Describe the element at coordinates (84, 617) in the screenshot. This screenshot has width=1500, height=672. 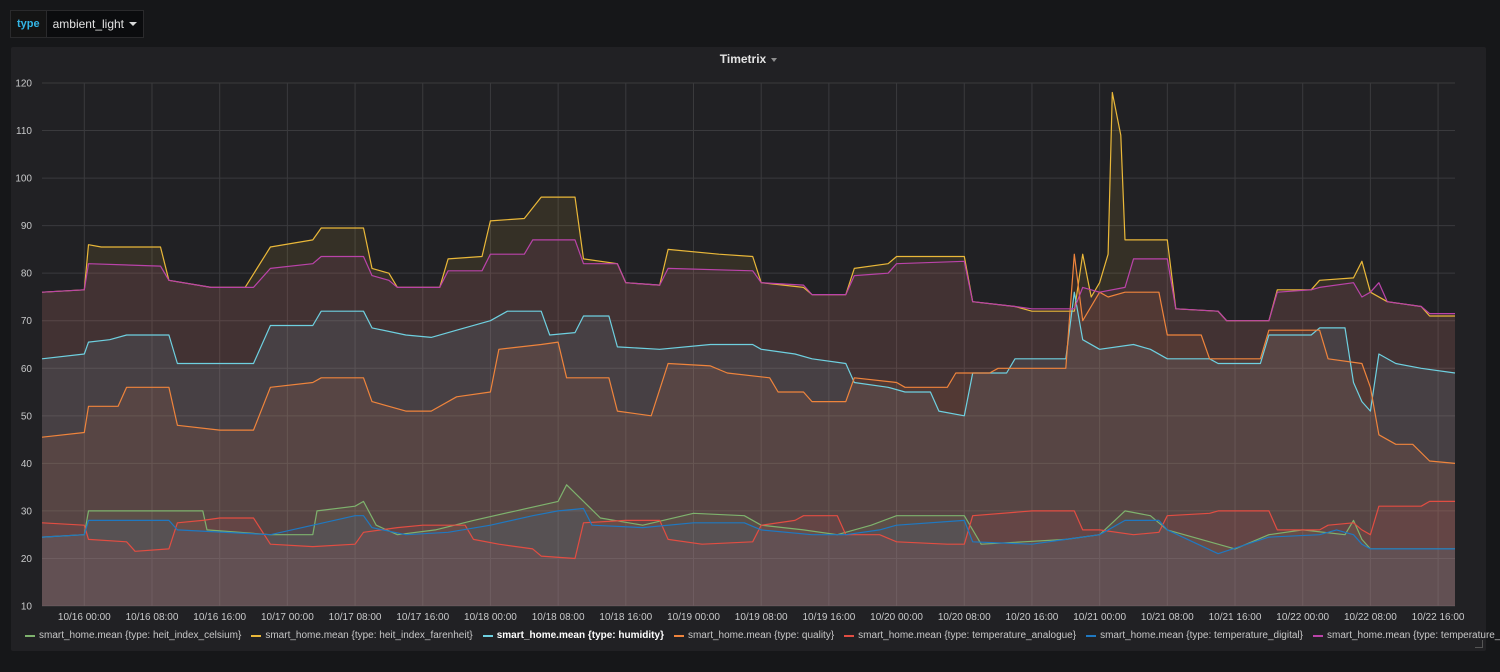
I see `x-tick-label: 10/16 00:00` at that location.